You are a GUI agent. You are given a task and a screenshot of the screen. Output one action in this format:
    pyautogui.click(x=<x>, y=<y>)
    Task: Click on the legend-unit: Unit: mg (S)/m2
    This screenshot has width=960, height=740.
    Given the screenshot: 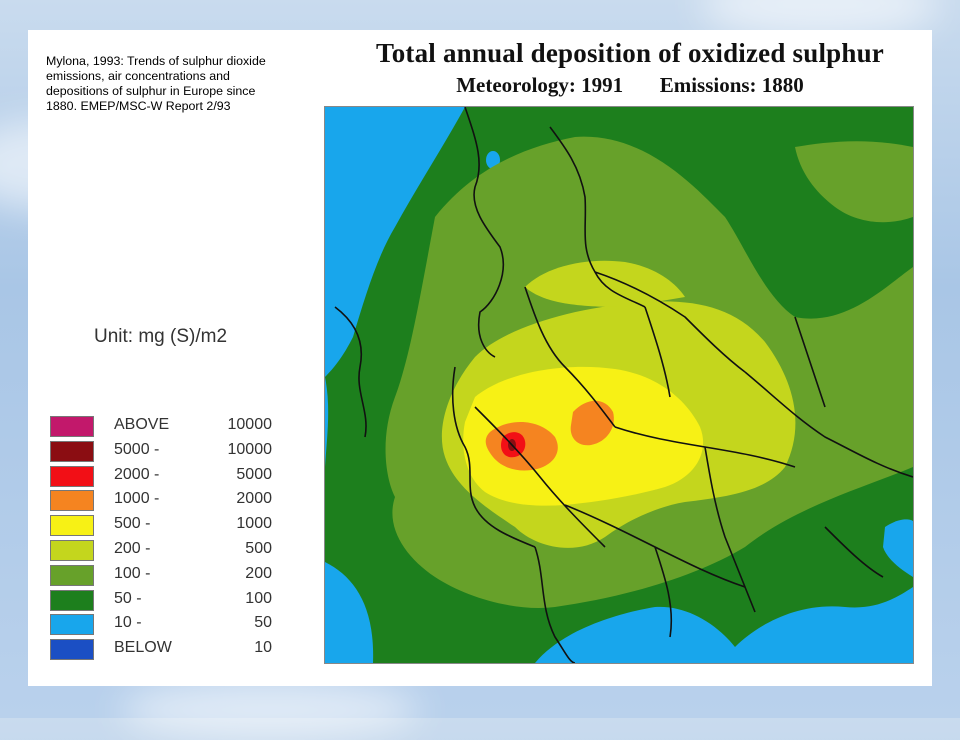 What is the action you would take?
    pyautogui.click(x=161, y=336)
    